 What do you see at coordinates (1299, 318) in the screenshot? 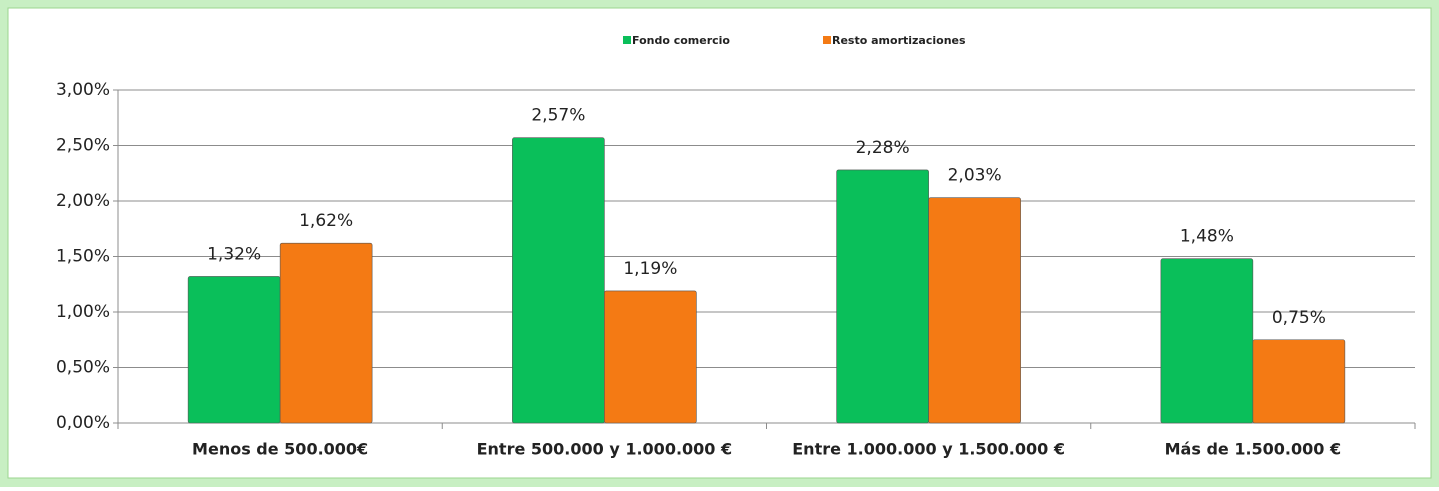
I see `value-label: 0,75%` at bounding box center [1299, 318].